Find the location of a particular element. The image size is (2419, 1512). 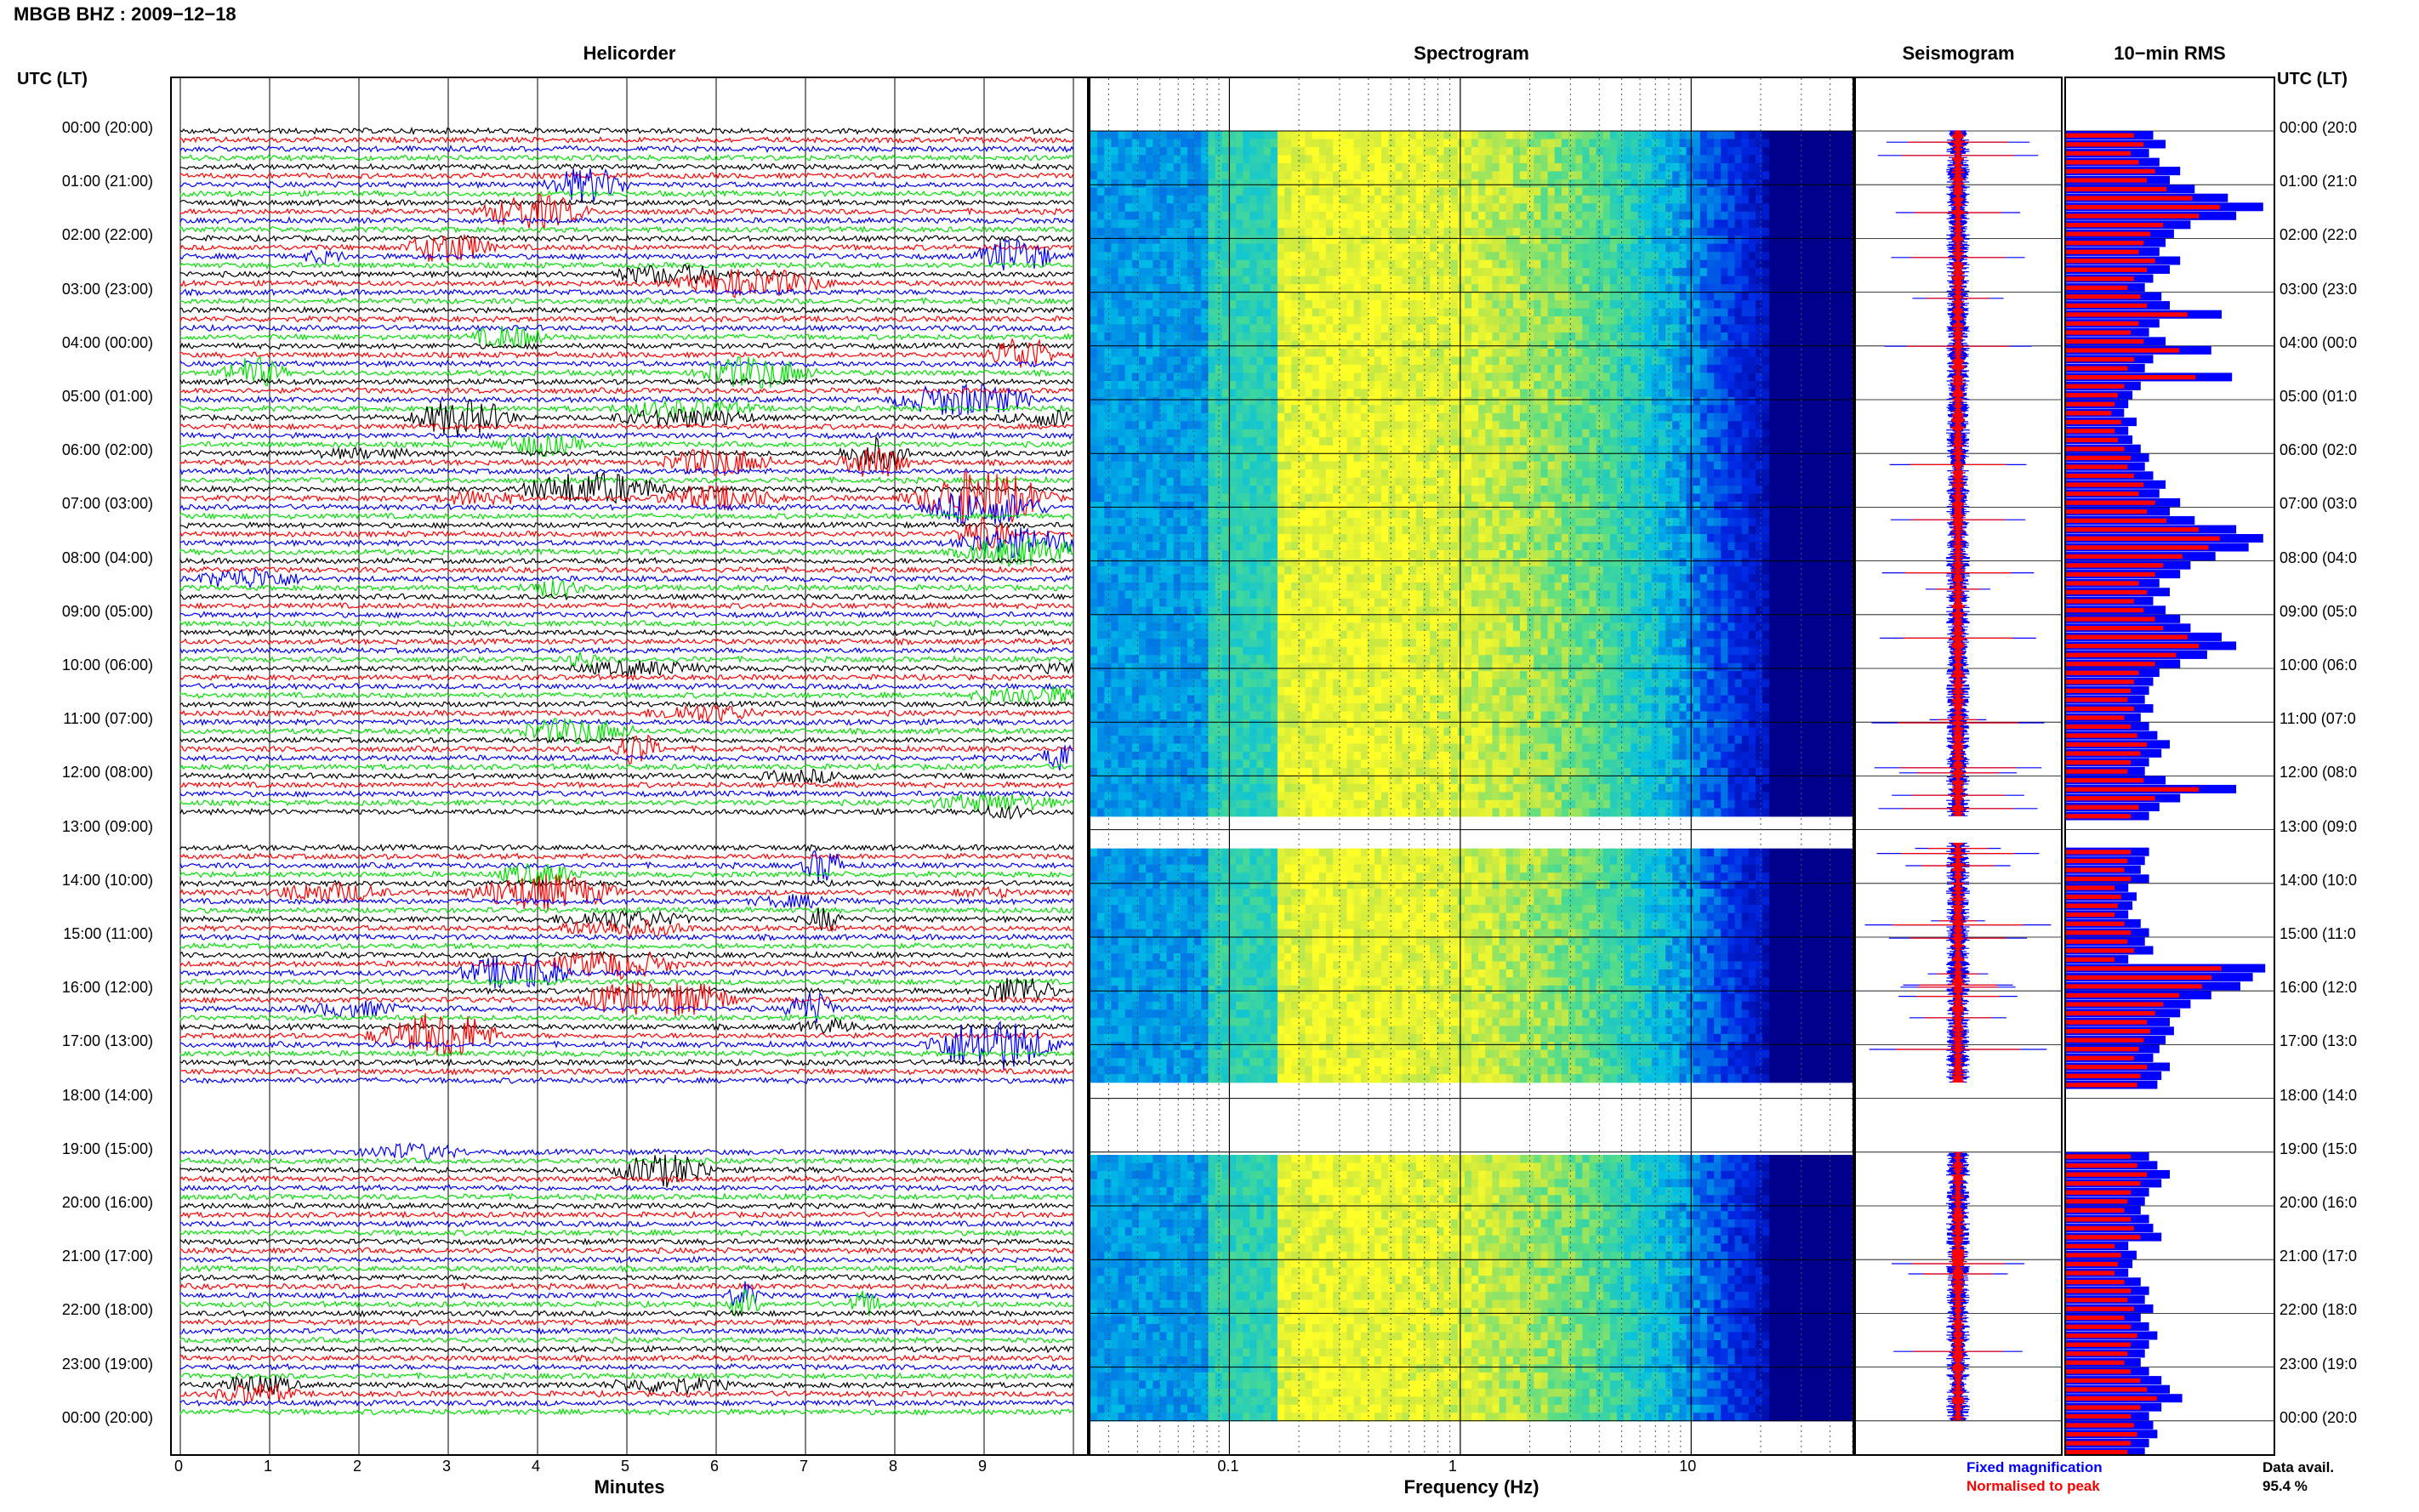

time-label-right: 06:00 (02:0 is located at coordinates (2319, 450).